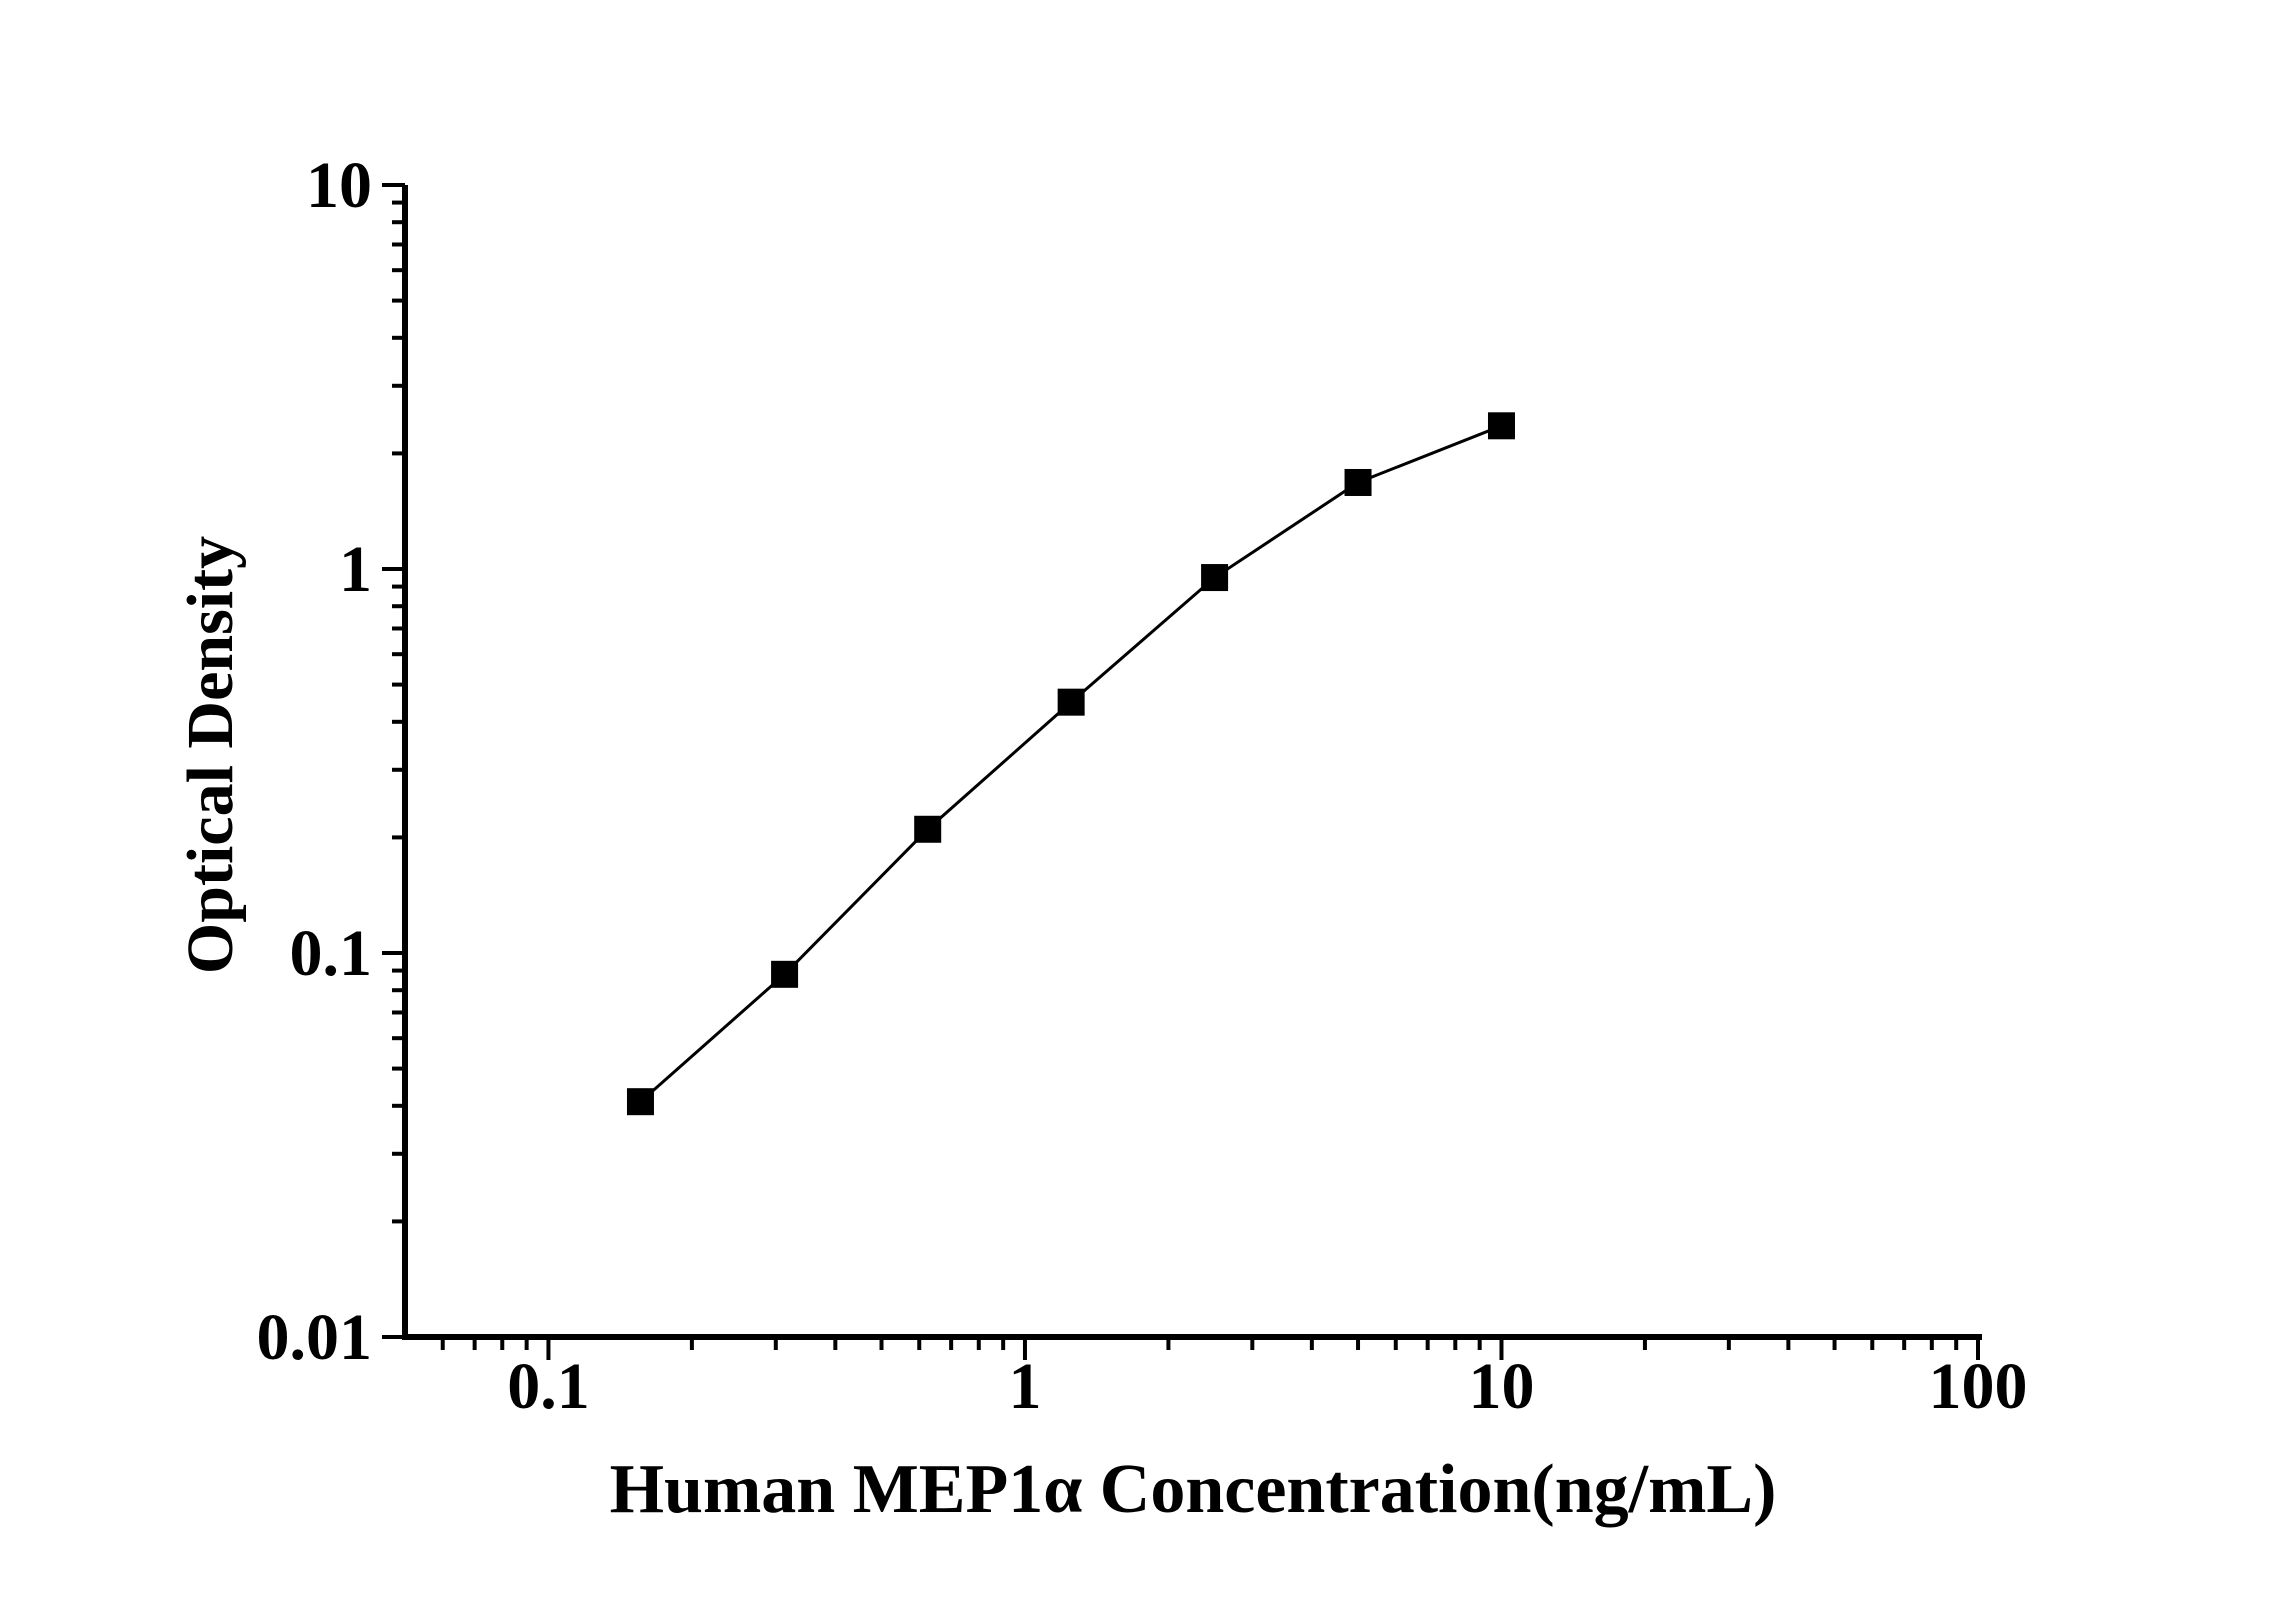  What do you see at coordinates (548, 1386) in the screenshot?
I see `x-tick-label: 0.1` at bounding box center [548, 1386].